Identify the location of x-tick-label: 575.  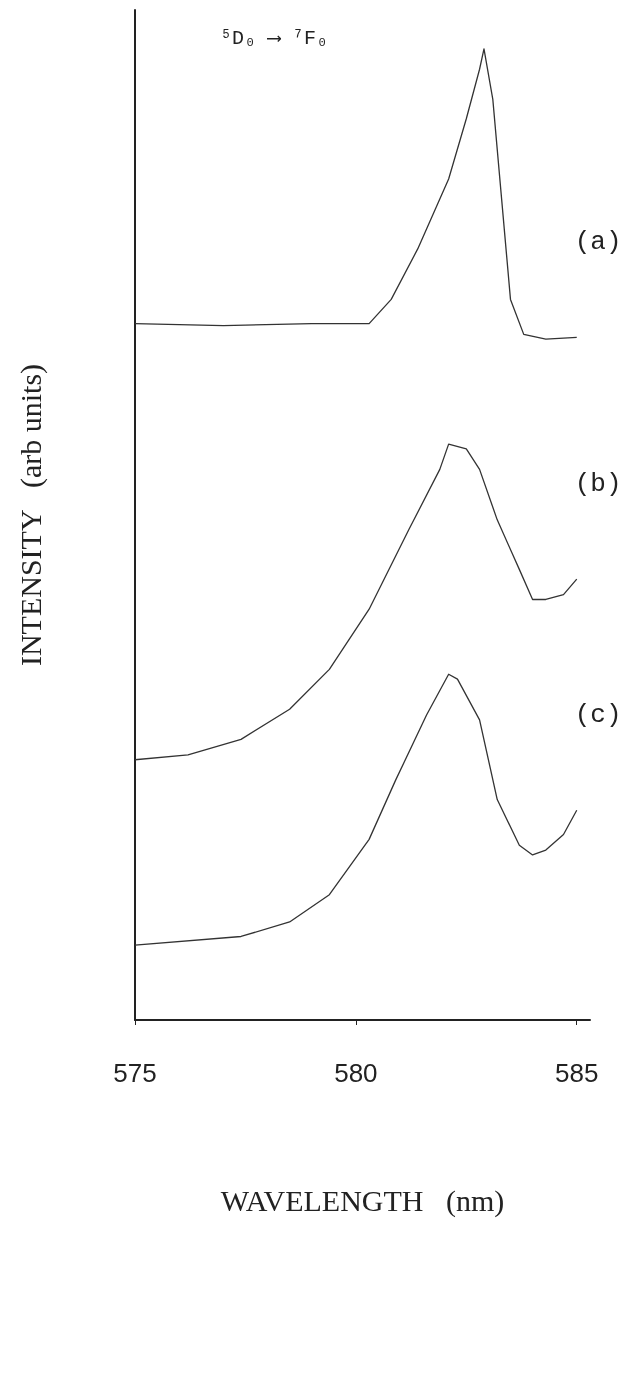
(135, 1073).